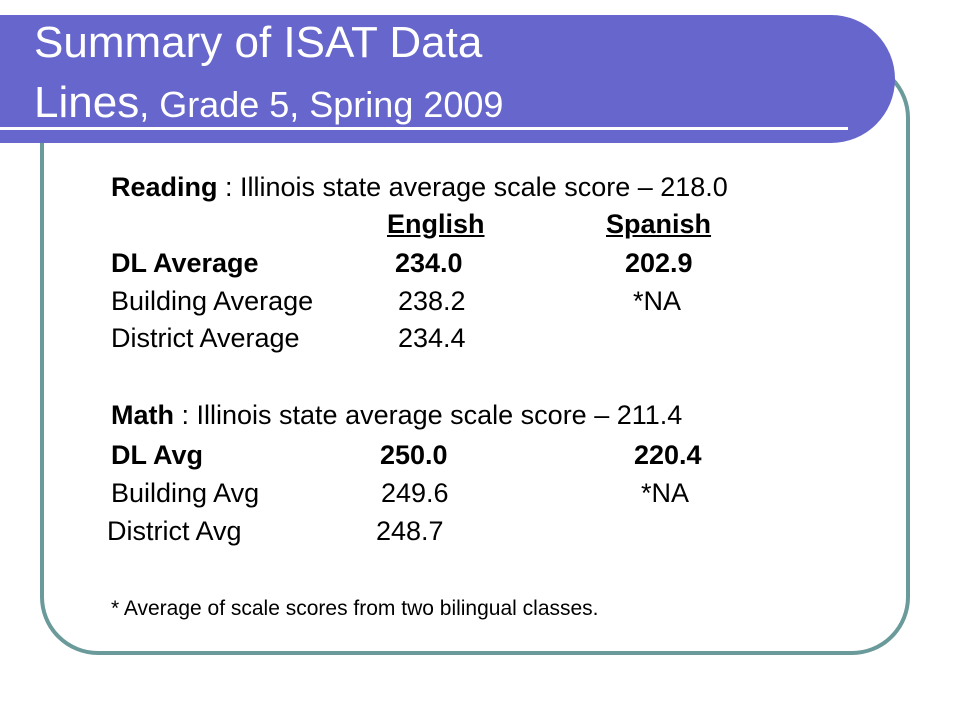 This screenshot has height=720, width=960. Describe the element at coordinates (164, 187) in the screenshot. I see `reading-label: Reading` at that location.